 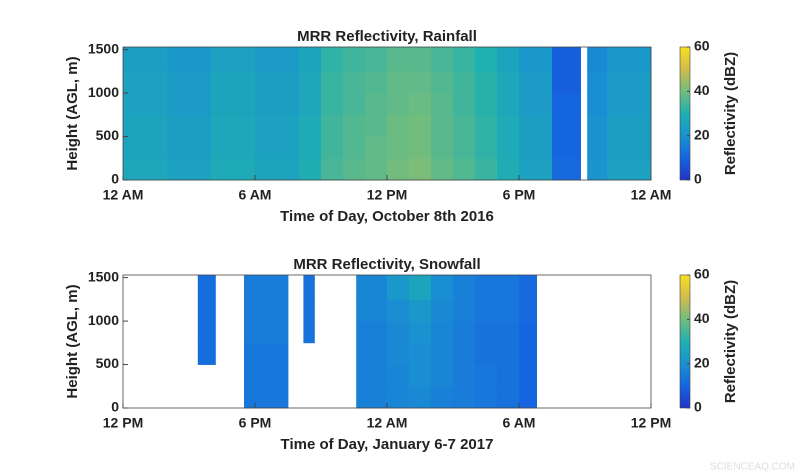 What do you see at coordinates (108, 363) in the screenshot?
I see `y-tick-label: 500` at bounding box center [108, 363].